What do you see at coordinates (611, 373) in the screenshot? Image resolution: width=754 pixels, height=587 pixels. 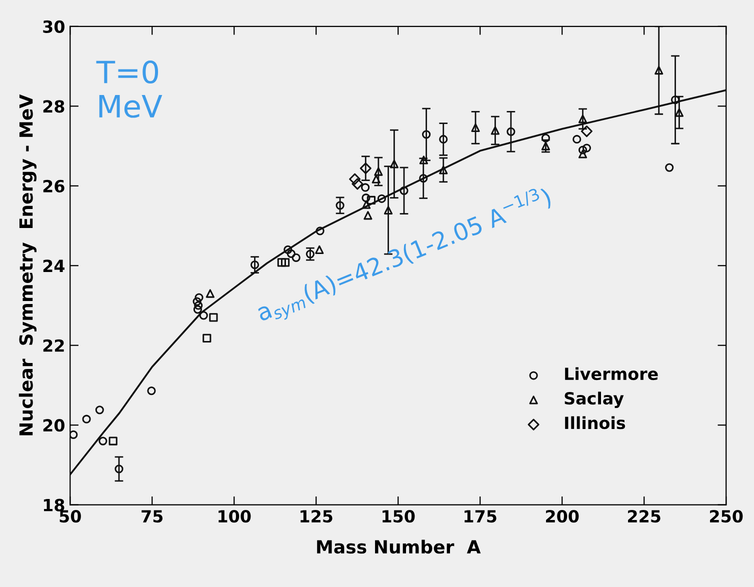 I see `legend-label: Livermore` at bounding box center [611, 373].